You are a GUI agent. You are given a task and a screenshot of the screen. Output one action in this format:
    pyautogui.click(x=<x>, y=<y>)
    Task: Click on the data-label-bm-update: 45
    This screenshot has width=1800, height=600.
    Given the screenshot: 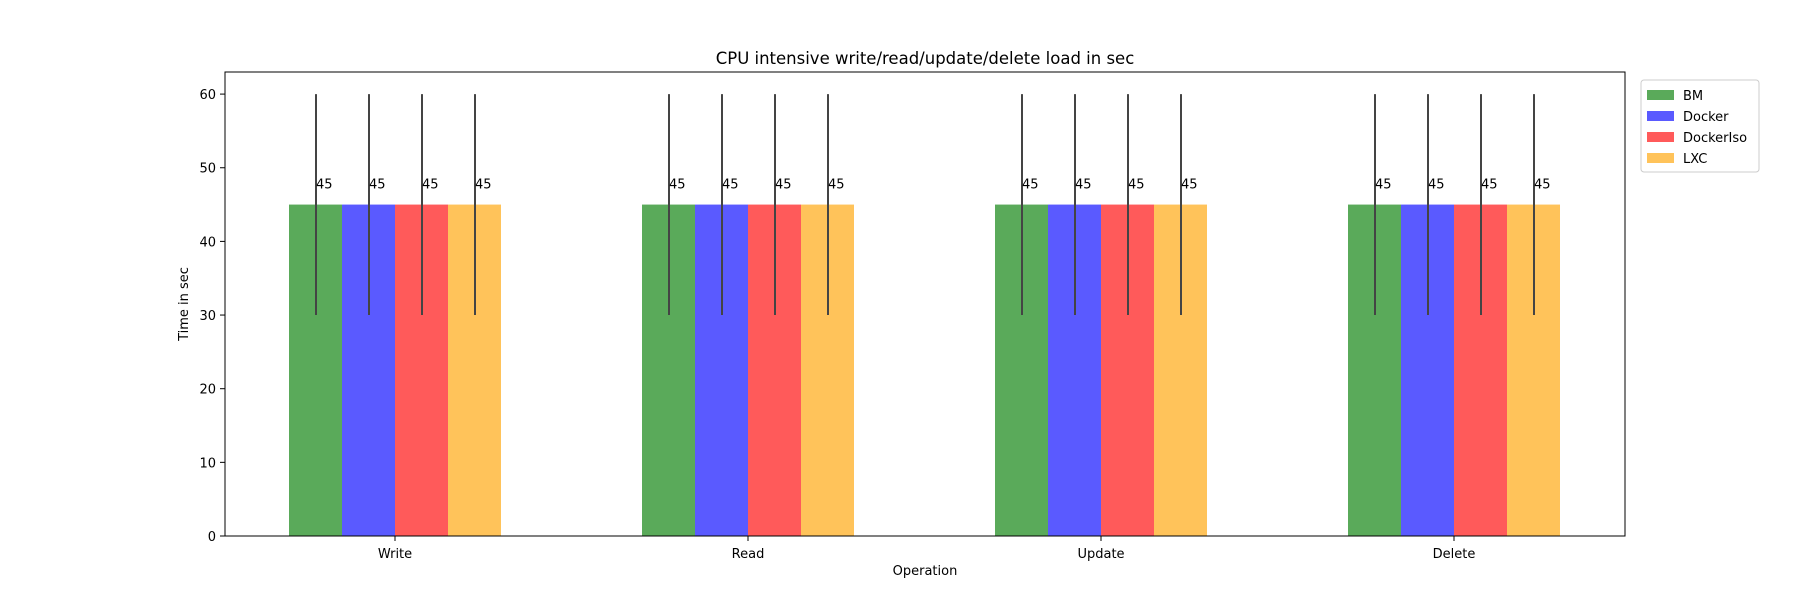 What is the action you would take?
    pyautogui.click(x=1030, y=184)
    